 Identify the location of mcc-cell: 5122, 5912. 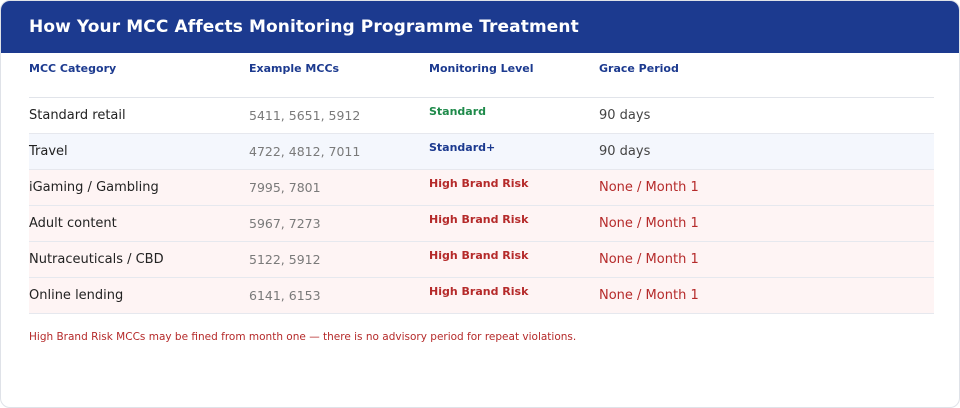
(285, 259).